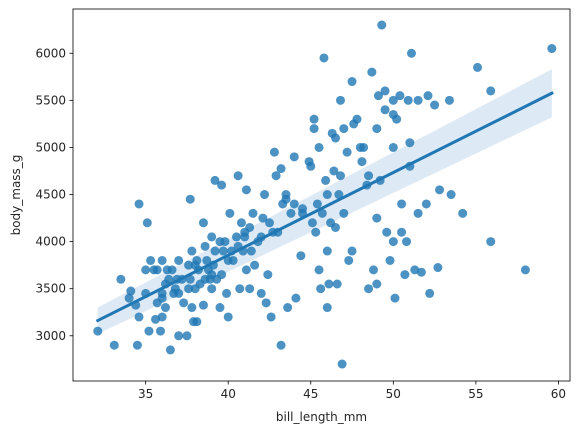  I want to click on y-tick-label: 6000, so click(50, 53).